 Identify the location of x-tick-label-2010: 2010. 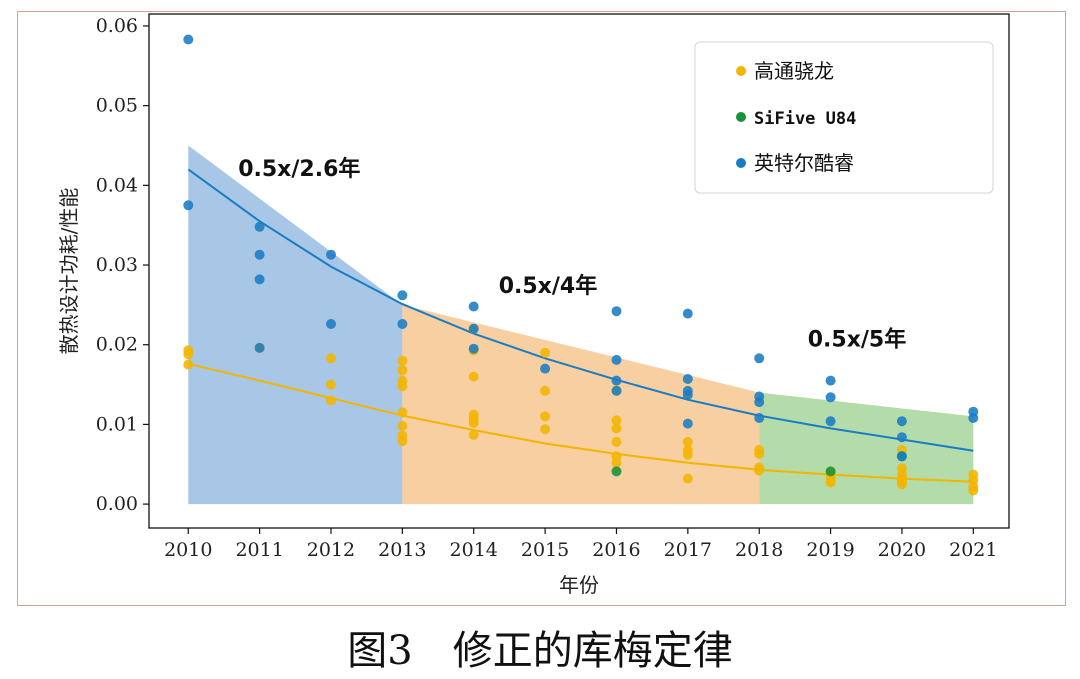
(188, 550).